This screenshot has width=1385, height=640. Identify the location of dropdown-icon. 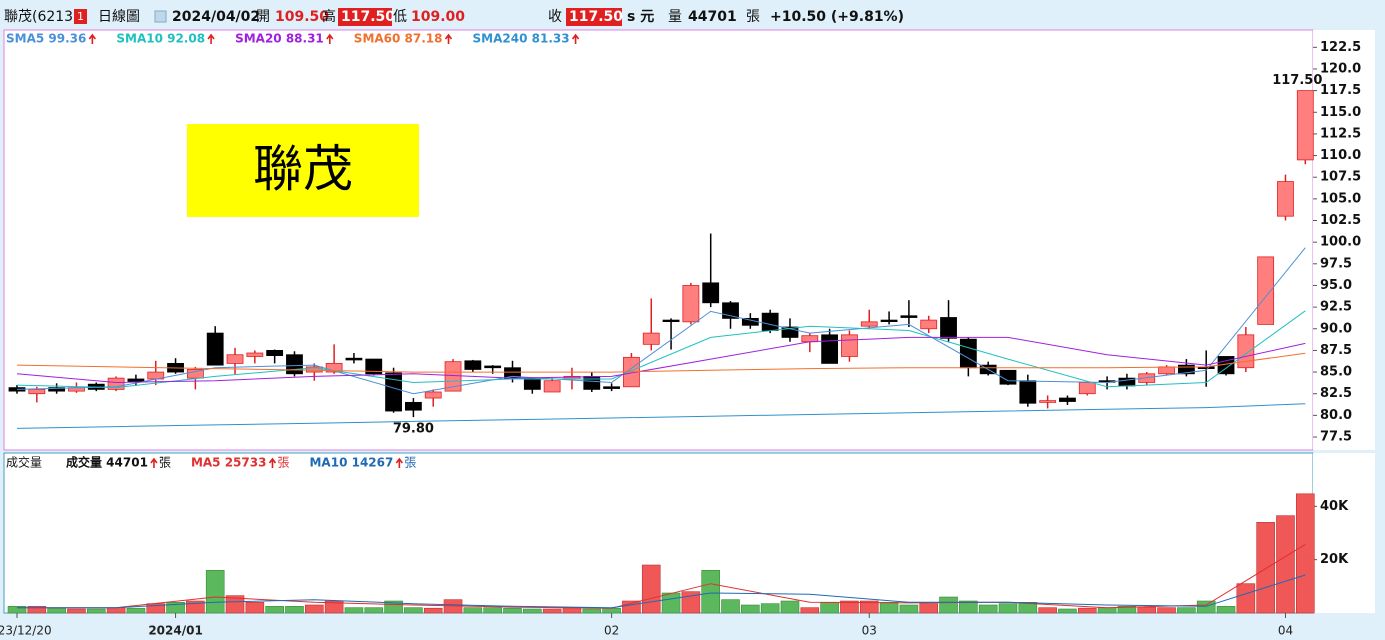
(160, 16).